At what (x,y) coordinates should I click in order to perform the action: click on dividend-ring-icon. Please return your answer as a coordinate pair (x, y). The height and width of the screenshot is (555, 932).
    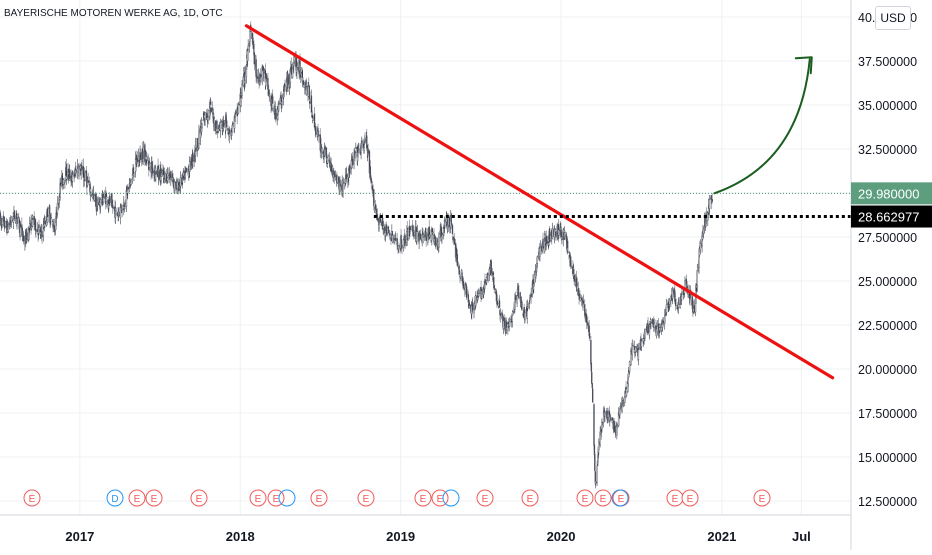
    Looking at the image, I should click on (620, 498).